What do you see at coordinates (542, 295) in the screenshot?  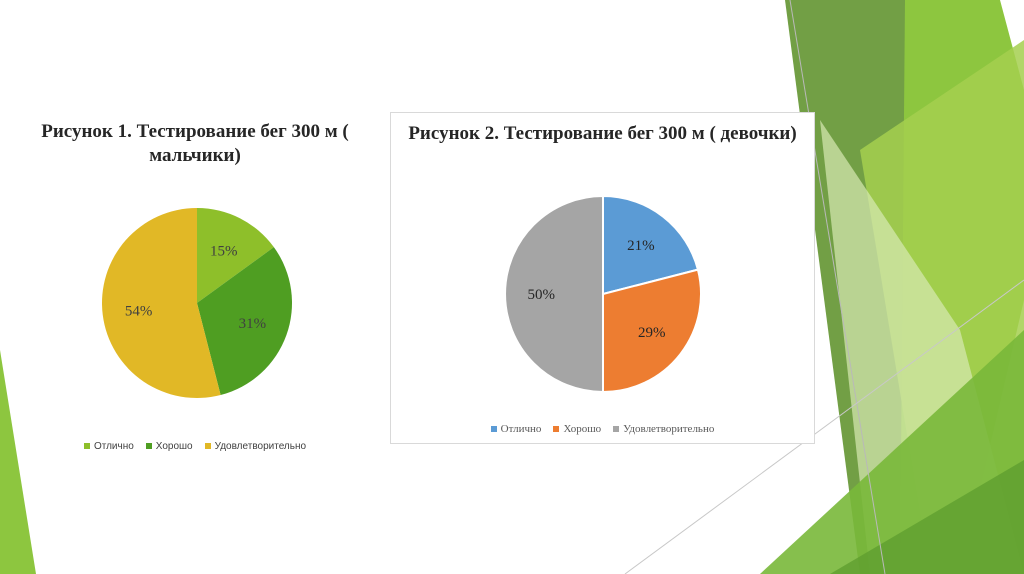 I see `data-label-3: 50%` at bounding box center [542, 295].